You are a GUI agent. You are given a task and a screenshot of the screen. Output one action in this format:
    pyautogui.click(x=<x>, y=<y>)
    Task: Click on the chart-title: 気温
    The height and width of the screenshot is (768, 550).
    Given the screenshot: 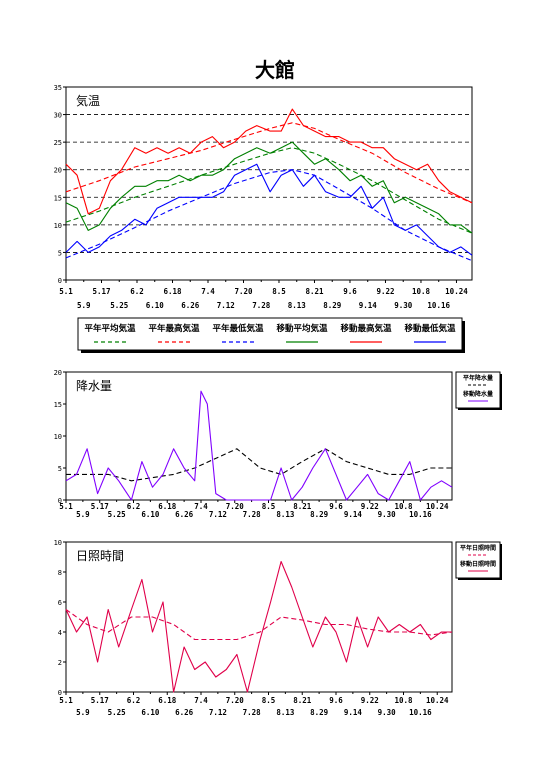 What is the action you would take?
    pyautogui.click(x=88, y=100)
    